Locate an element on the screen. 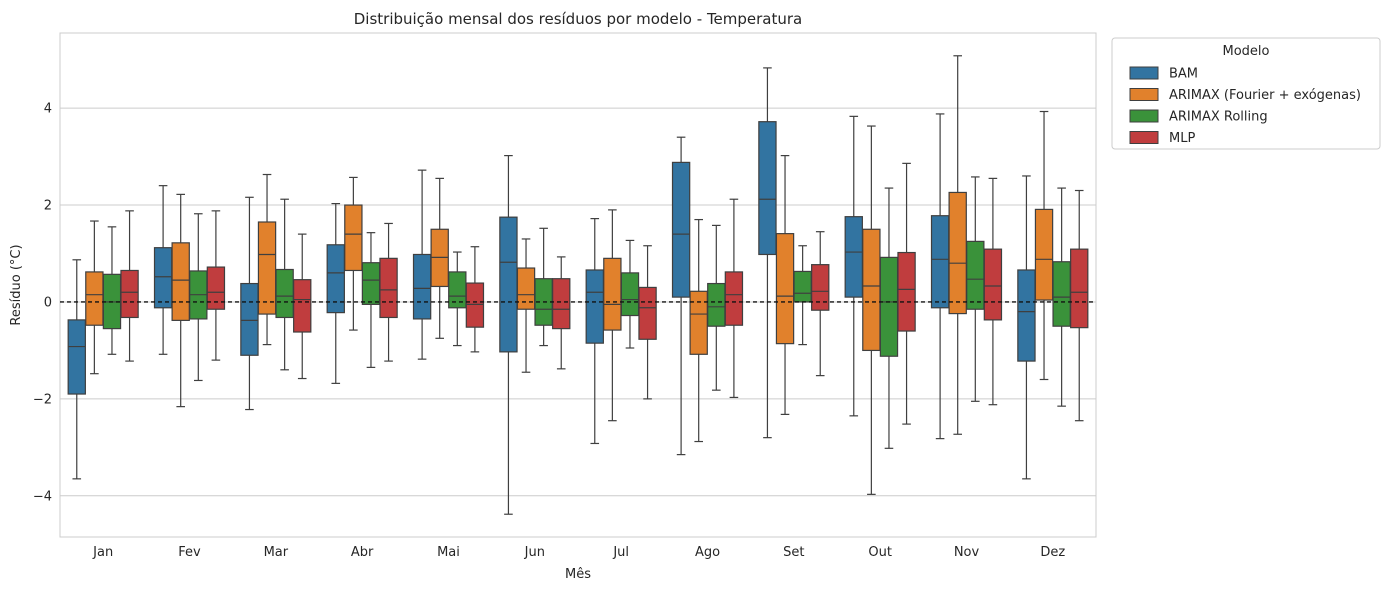 This screenshot has height=590, width=1389. box-bam-dez is located at coordinates (1026, 327).